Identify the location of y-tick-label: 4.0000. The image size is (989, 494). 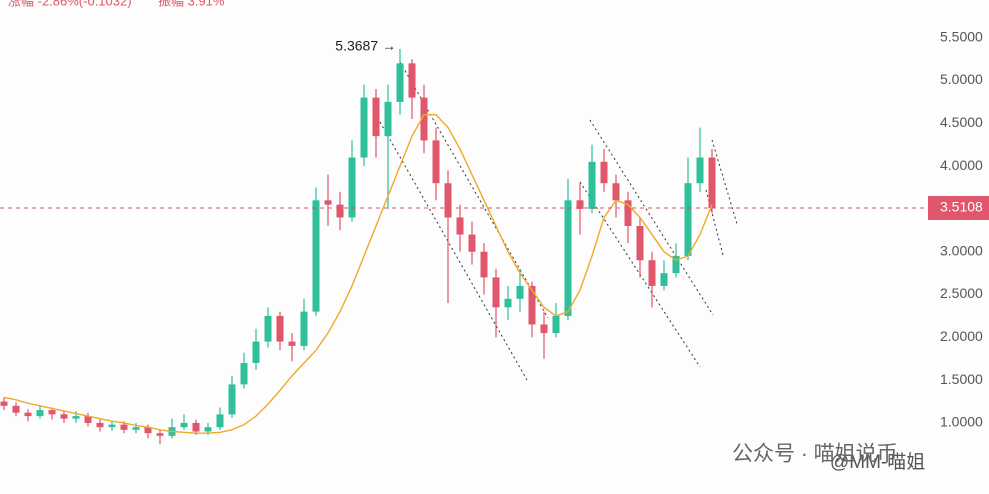
(961, 165).